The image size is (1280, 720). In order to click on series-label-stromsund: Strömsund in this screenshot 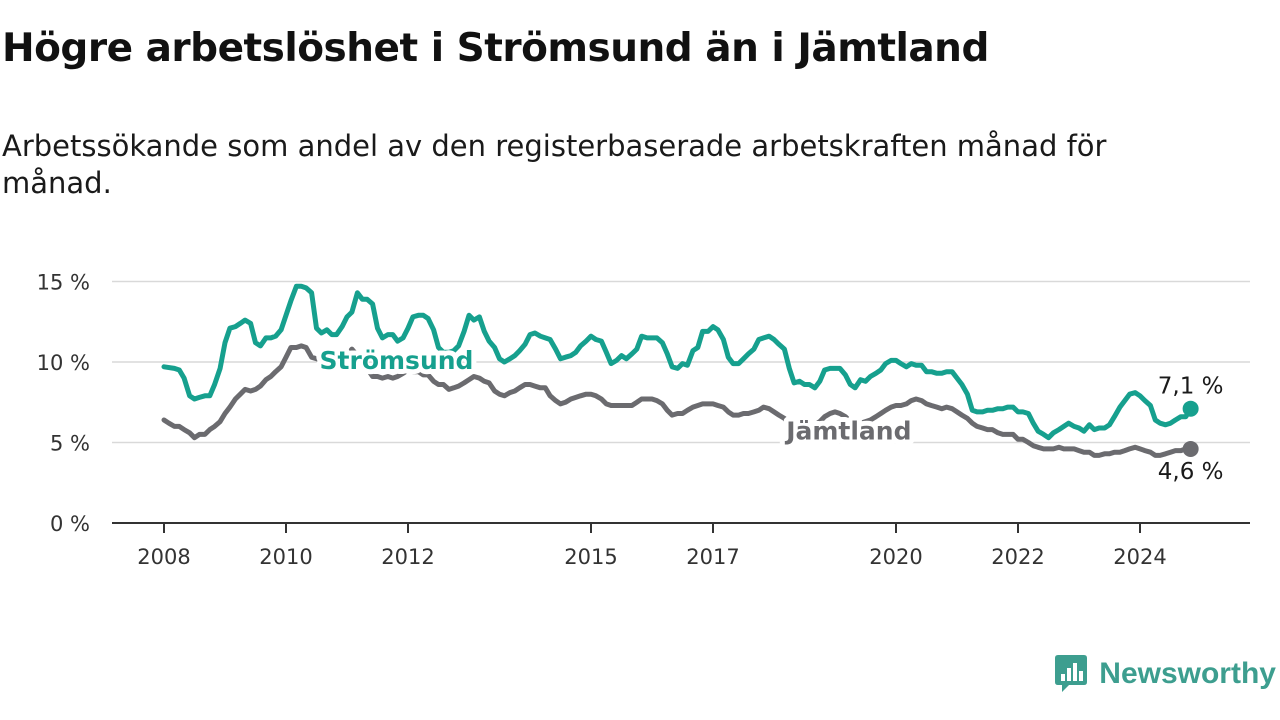, I will do `click(397, 360)`.